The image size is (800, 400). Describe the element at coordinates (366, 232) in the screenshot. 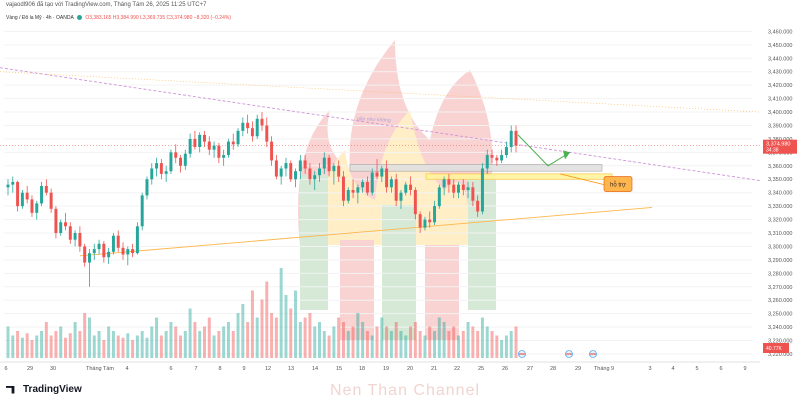

I see `support-trendline` at that location.